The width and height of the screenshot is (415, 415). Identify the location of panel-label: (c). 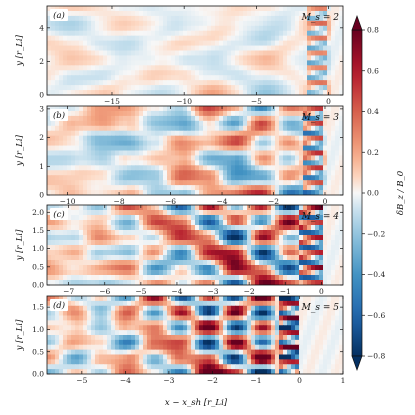
(58, 214).